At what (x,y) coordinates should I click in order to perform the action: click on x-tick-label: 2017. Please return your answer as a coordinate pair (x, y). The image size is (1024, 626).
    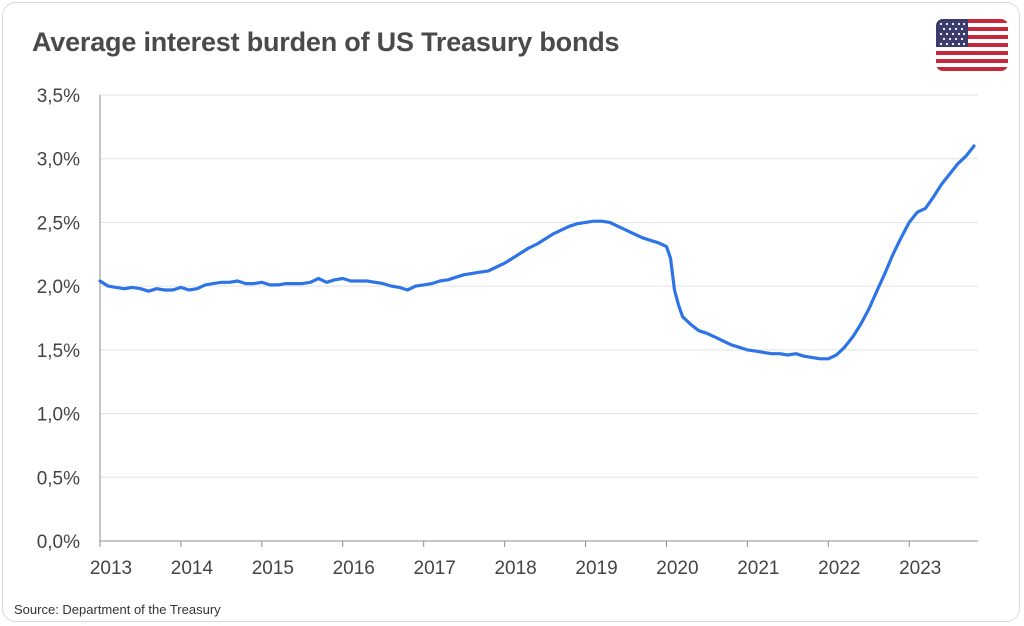
    Looking at the image, I should click on (435, 568).